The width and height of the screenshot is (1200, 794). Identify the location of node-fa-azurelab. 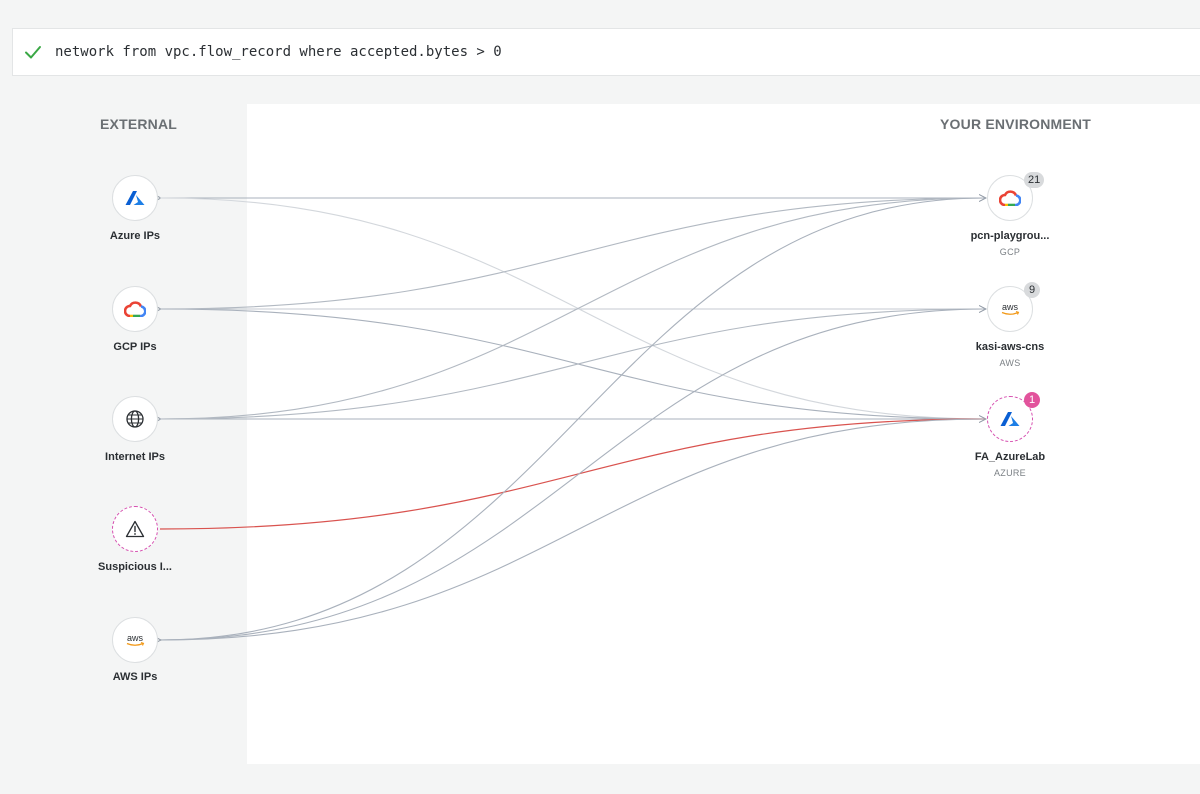
(1010, 419).